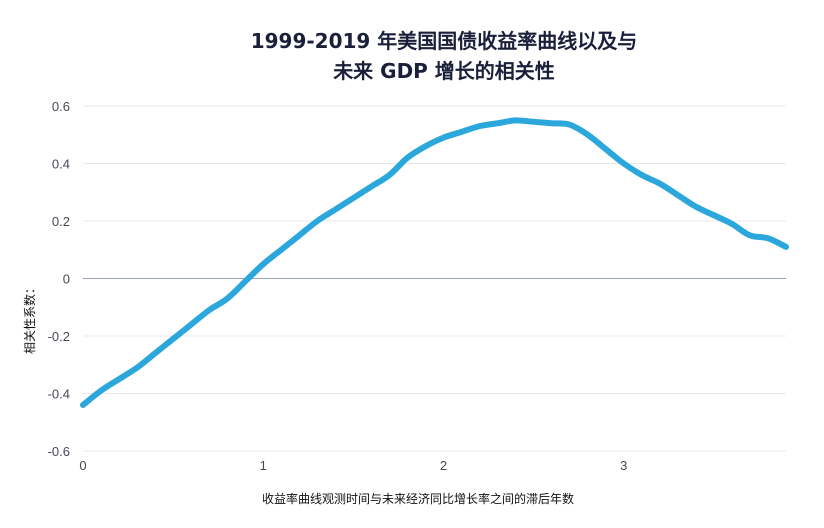 The image size is (824, 528). What do you see at coordinates (444, 41) in the screenshot?
I see `chart-title-line1: 1999-2019 年美国国债收益率曲线以及与` at bounding box center [444, 41].